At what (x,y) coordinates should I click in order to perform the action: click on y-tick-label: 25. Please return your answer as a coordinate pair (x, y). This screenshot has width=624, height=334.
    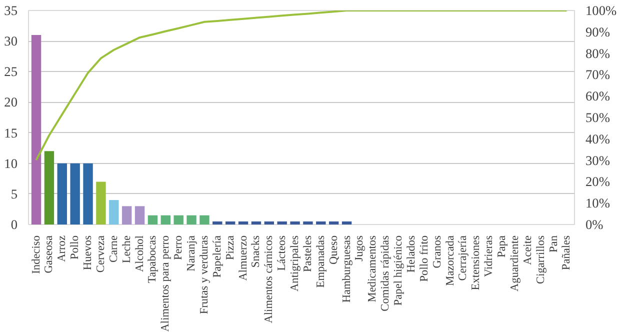
    Looking at the image, I should click on (11, 72).